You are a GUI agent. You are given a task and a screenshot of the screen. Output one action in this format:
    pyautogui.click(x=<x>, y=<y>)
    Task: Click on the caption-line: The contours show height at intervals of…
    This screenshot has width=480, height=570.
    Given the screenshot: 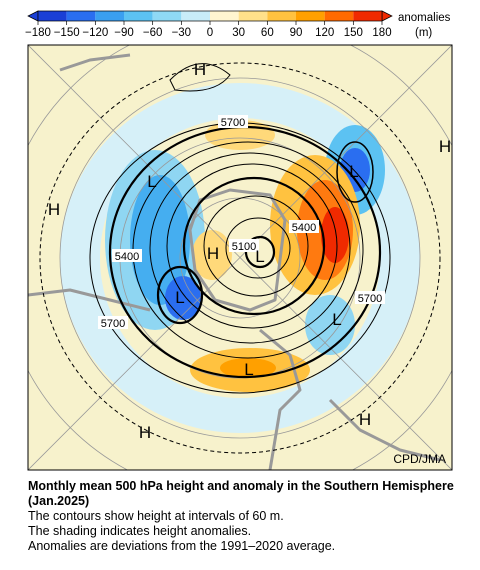 What is the action you would take?
    pyautogui.click(x=156, y=516)
    